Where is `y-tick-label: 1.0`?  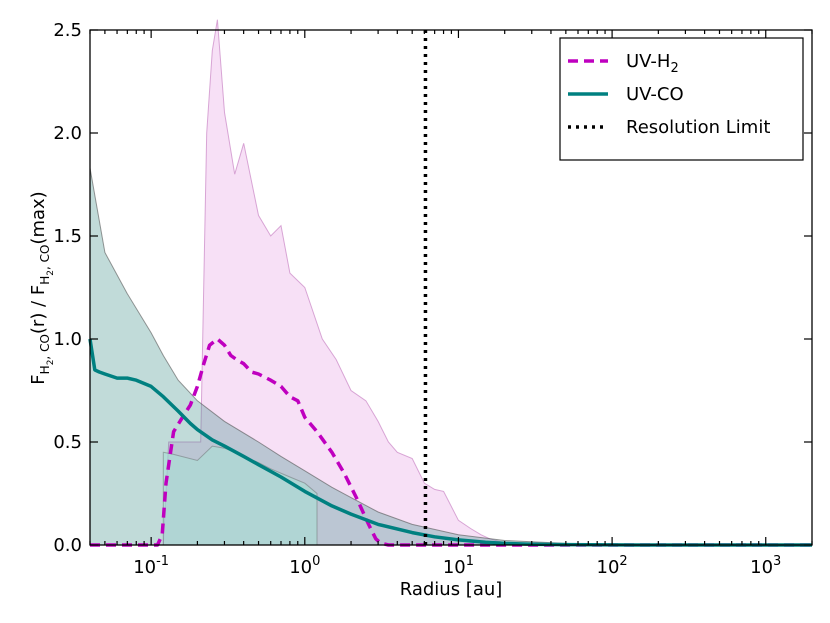 y-tick-label: 1.0 is located at coordinates (67, 339).